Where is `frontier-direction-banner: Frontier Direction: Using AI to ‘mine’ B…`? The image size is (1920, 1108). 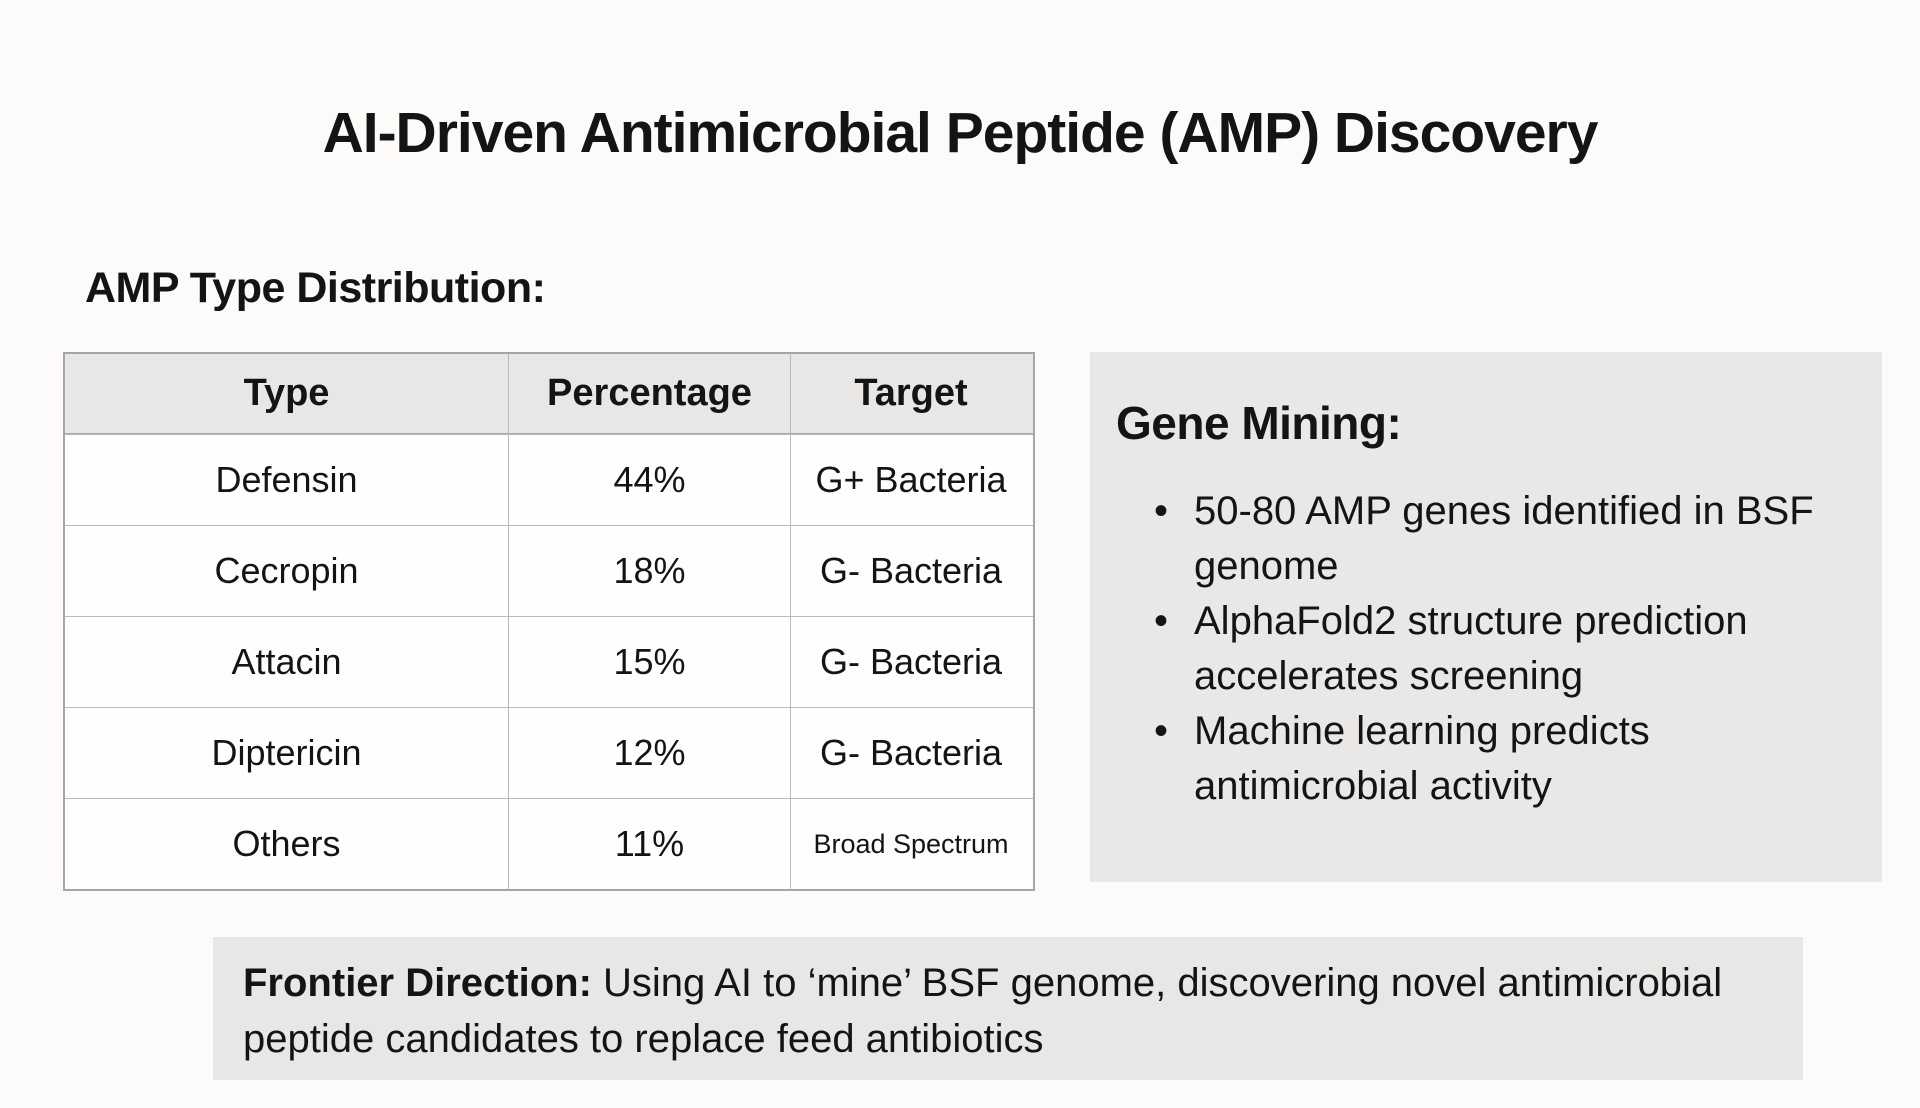 frontier-direction-banner: Frontier Direction: Using AI to ‘mine’ B… is located at coordinates (1008, 1008).